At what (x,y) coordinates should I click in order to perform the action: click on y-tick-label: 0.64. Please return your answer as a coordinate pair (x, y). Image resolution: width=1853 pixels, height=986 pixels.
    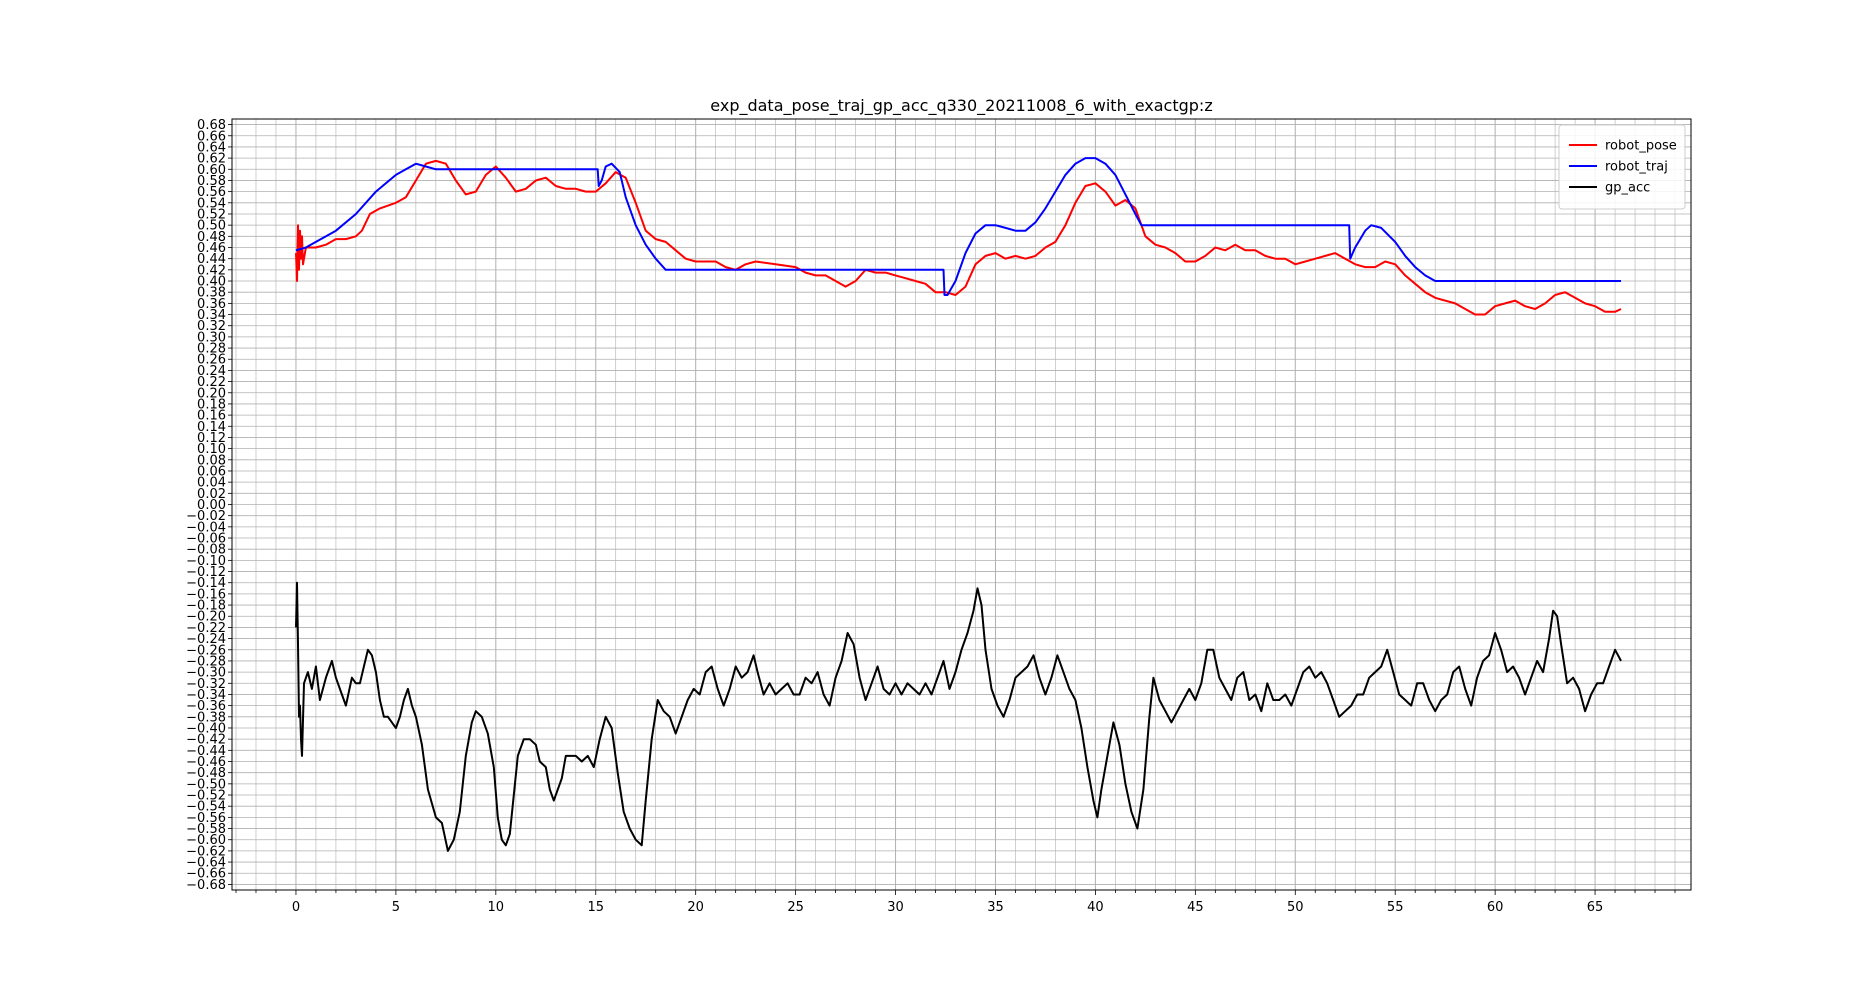
    Looking at the image, I should click on (211, 147).